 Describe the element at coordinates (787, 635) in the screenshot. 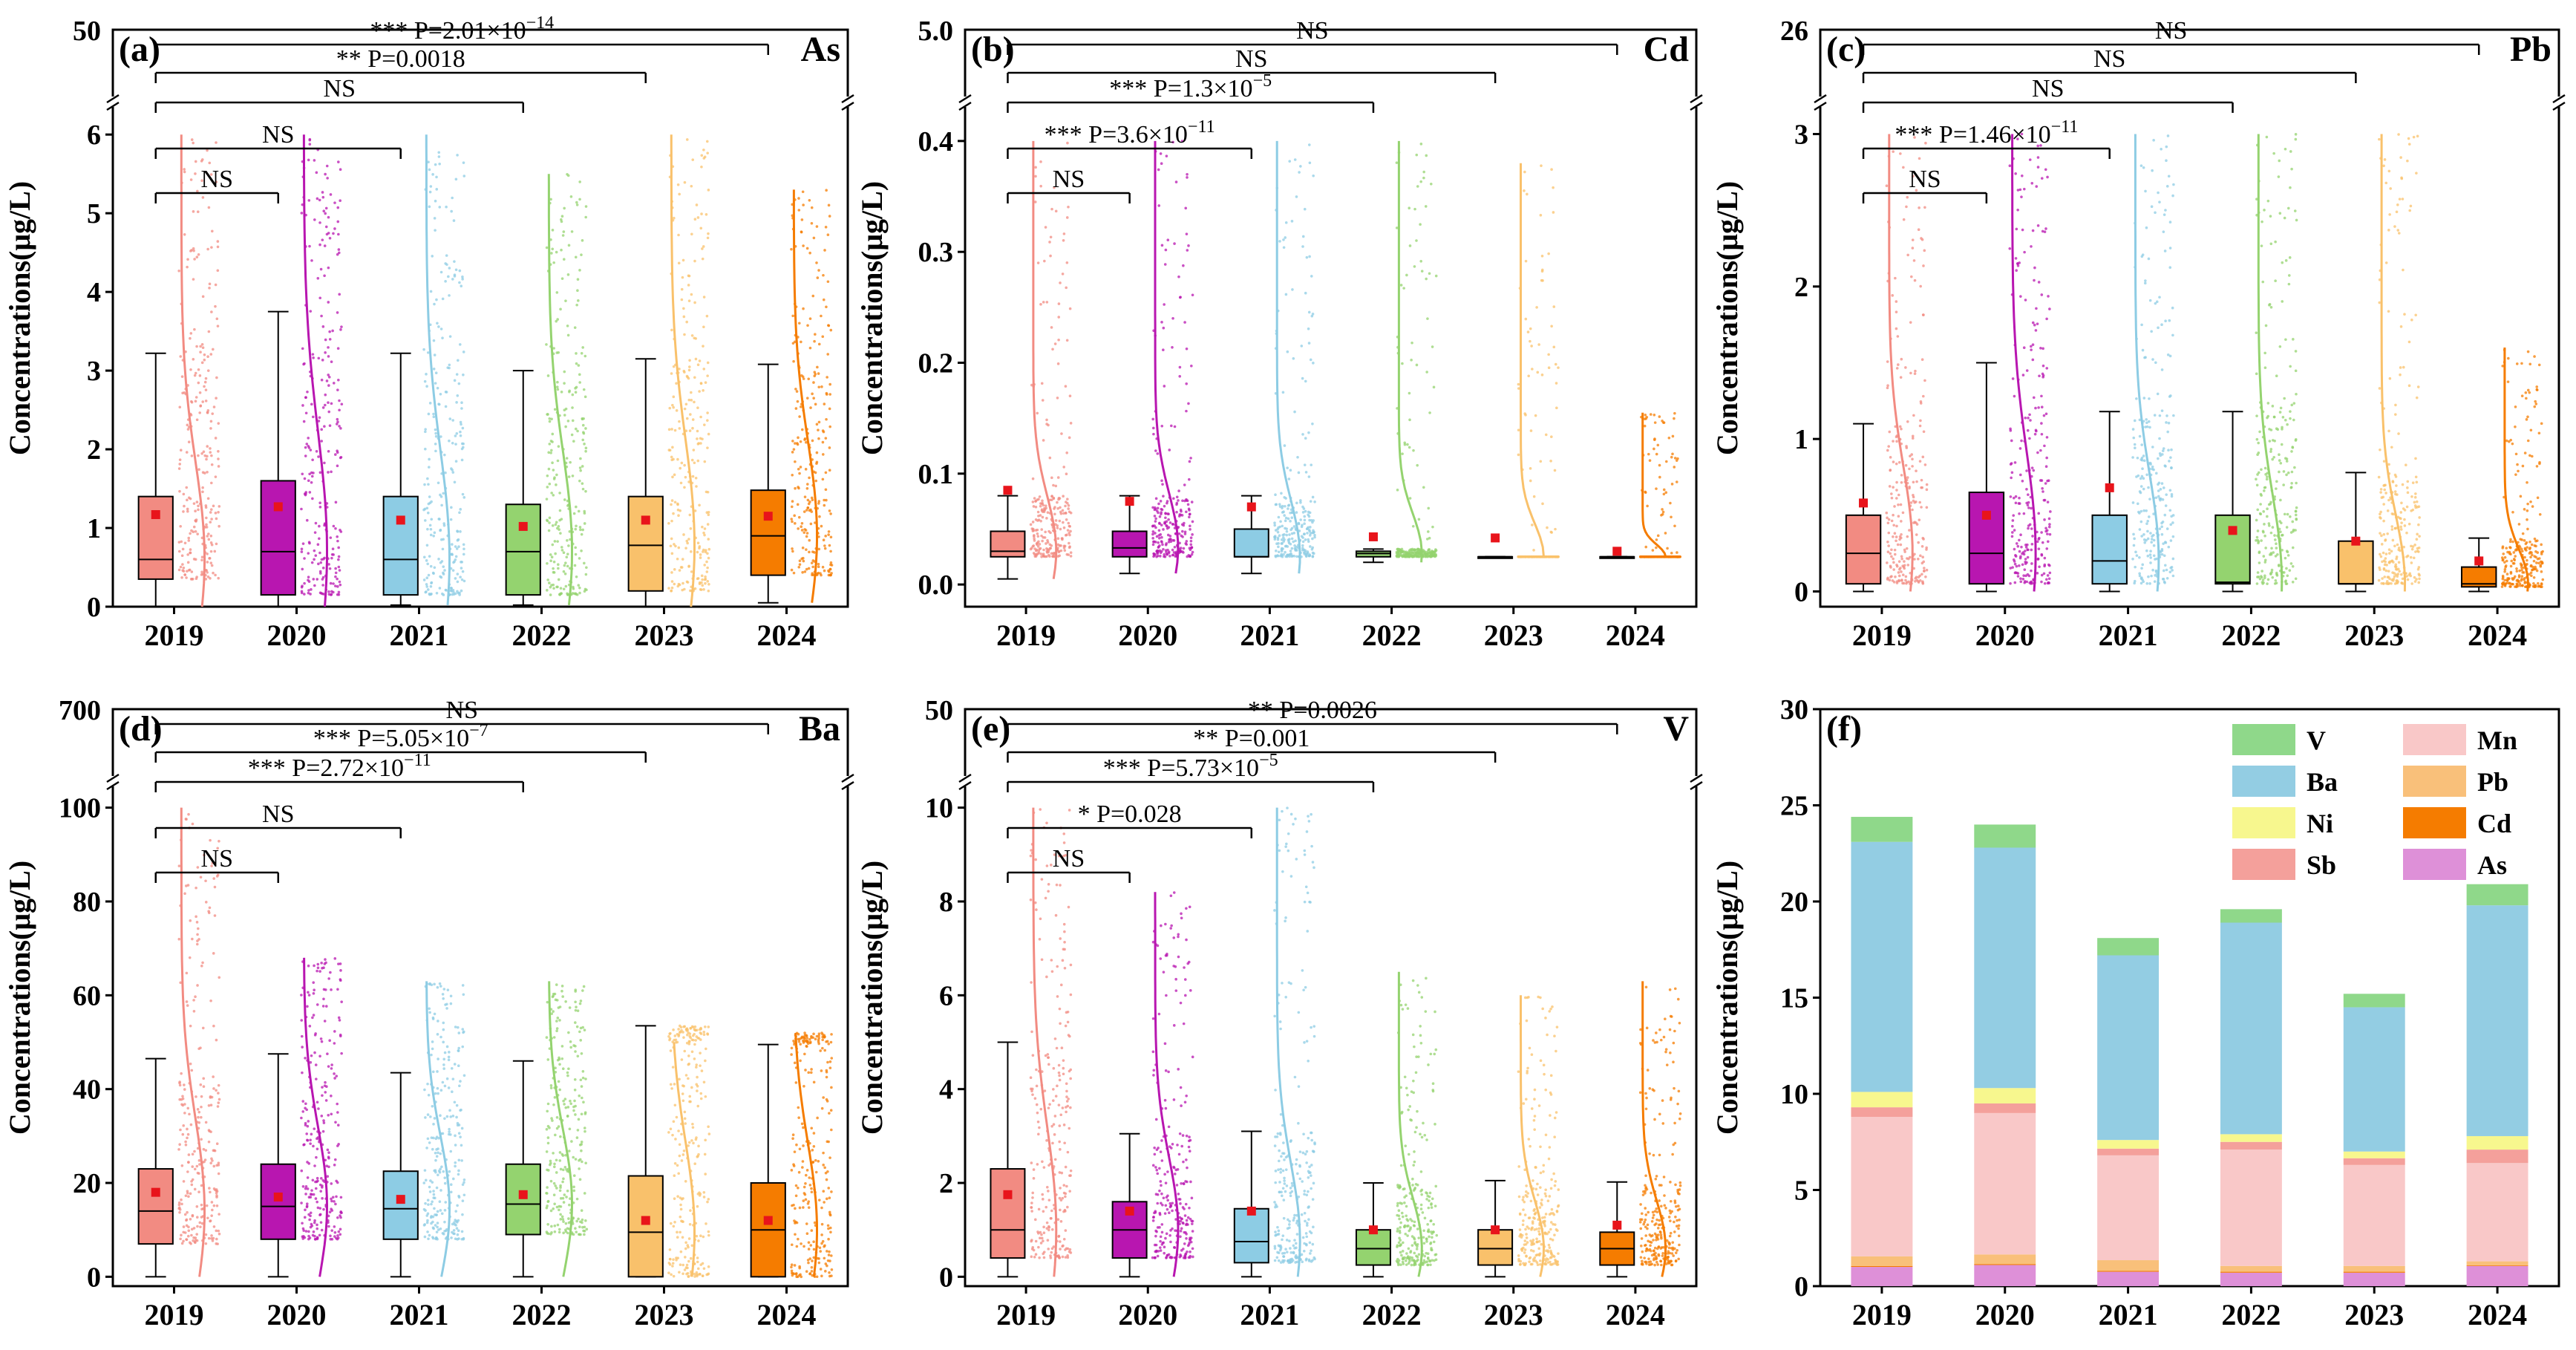

I see `x-tick-label: 2024` at that location.